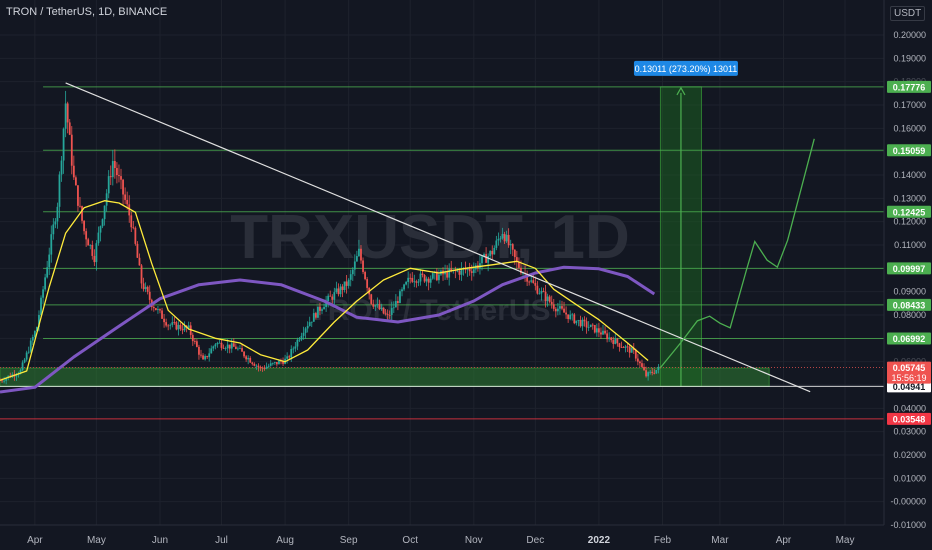  I want to click on time-tick-label: Nov, so click(474, 540).